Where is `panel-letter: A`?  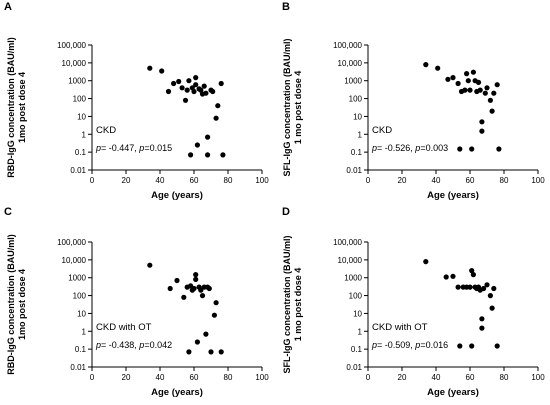
panel-letter: A is located at coordinates (8, 7).